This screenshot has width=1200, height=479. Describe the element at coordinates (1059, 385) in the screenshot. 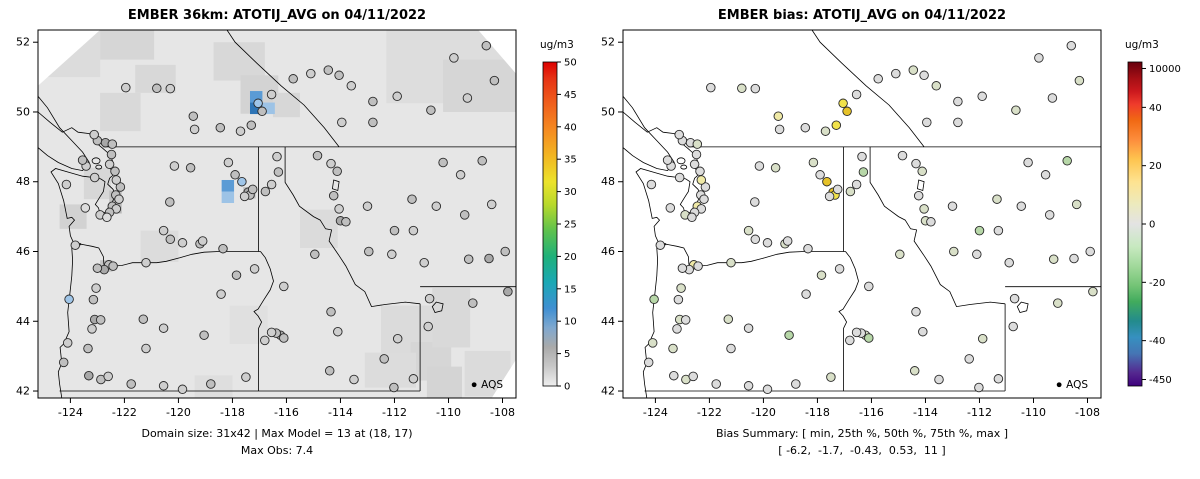

I see `aqs-legend-dot` at that location.